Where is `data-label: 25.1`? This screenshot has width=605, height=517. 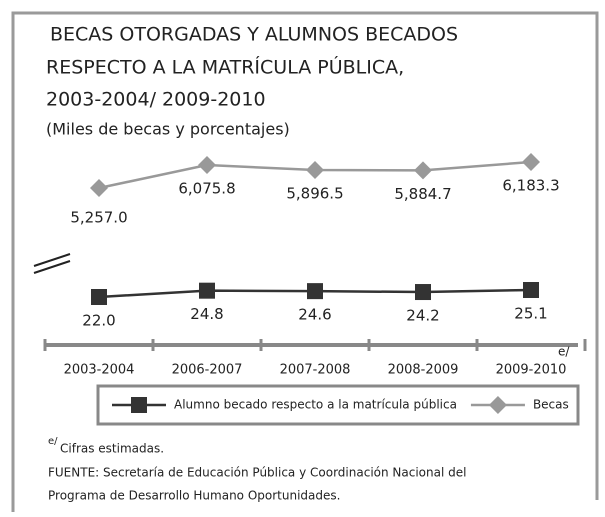
data-label: 25.1 is located at coordinates (530, 314).